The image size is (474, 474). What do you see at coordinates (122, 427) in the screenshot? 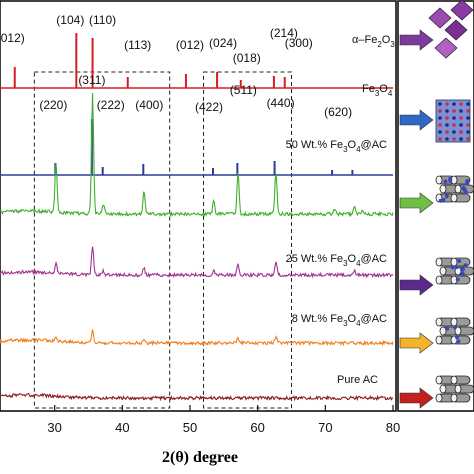
I see `x-tick-label-1: 40` at bounding box center [122, 427].